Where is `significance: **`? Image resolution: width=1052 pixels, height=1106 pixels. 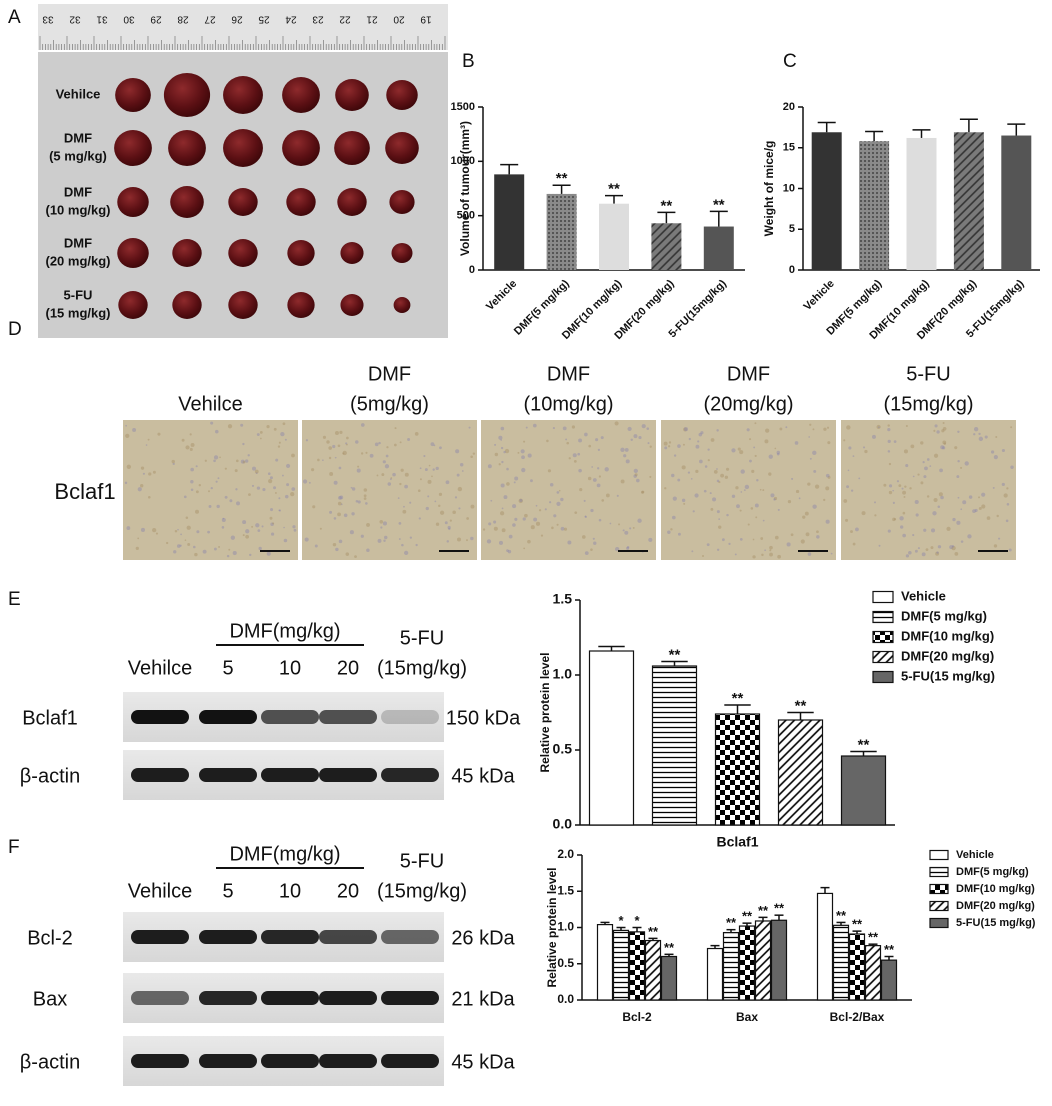
significance: ** is located at coordinates (779, 908).